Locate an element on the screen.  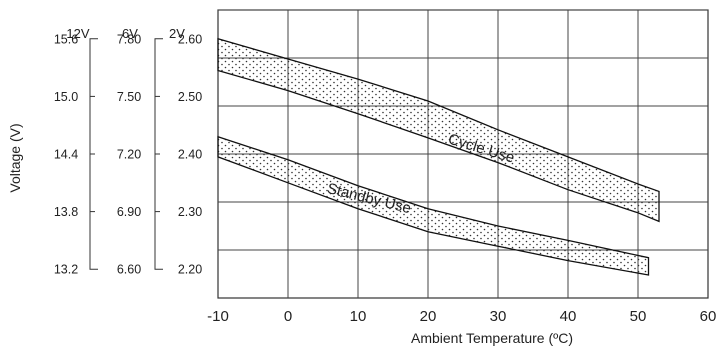
y-tick-label: 13.8 is located at coordinates (66, 212).